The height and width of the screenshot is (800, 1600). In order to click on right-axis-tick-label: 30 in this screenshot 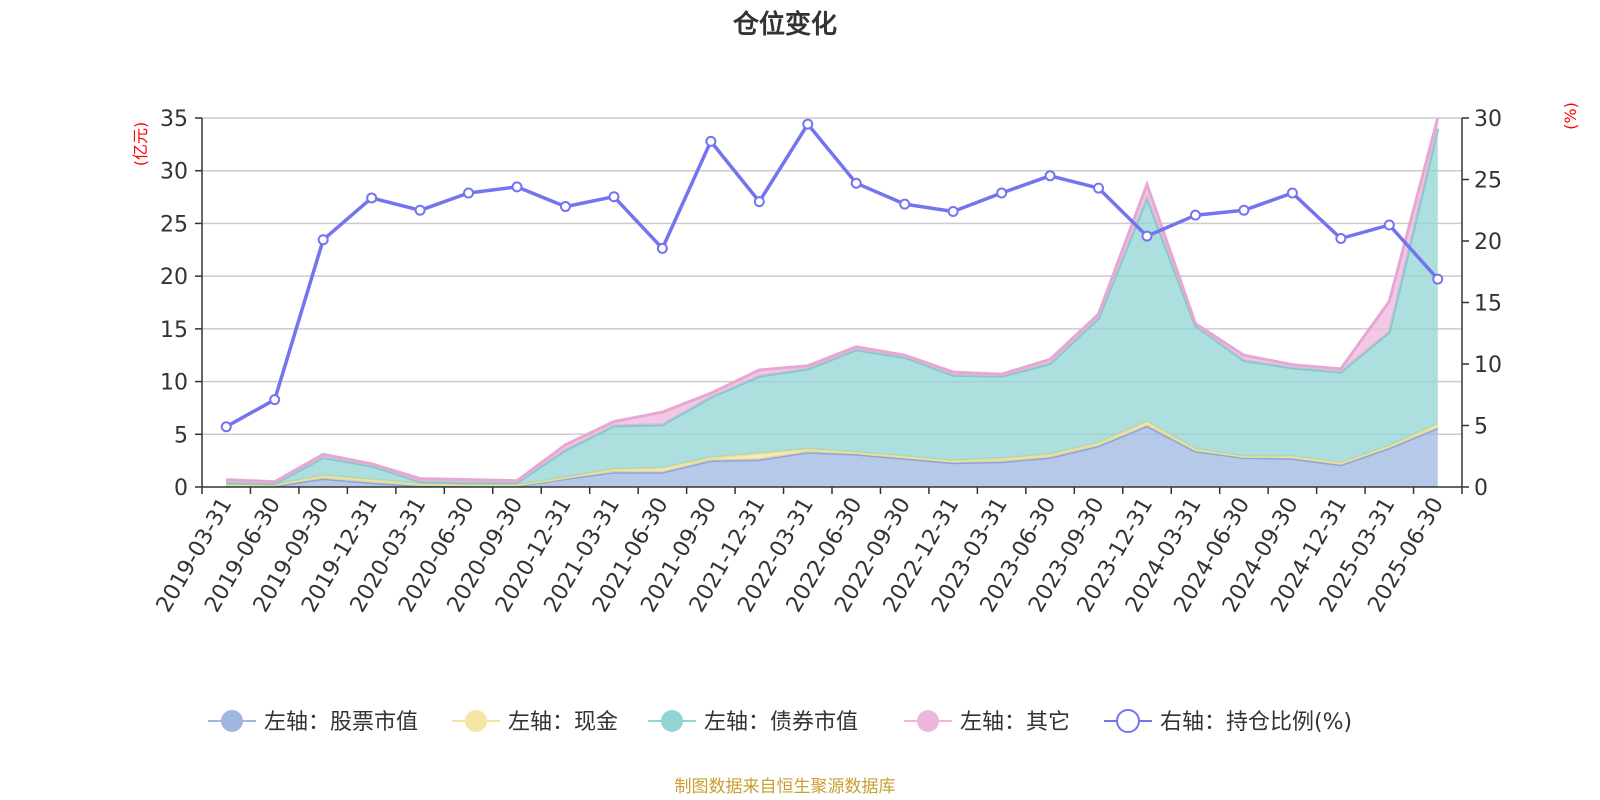, I will do `click(1488, 119)`.